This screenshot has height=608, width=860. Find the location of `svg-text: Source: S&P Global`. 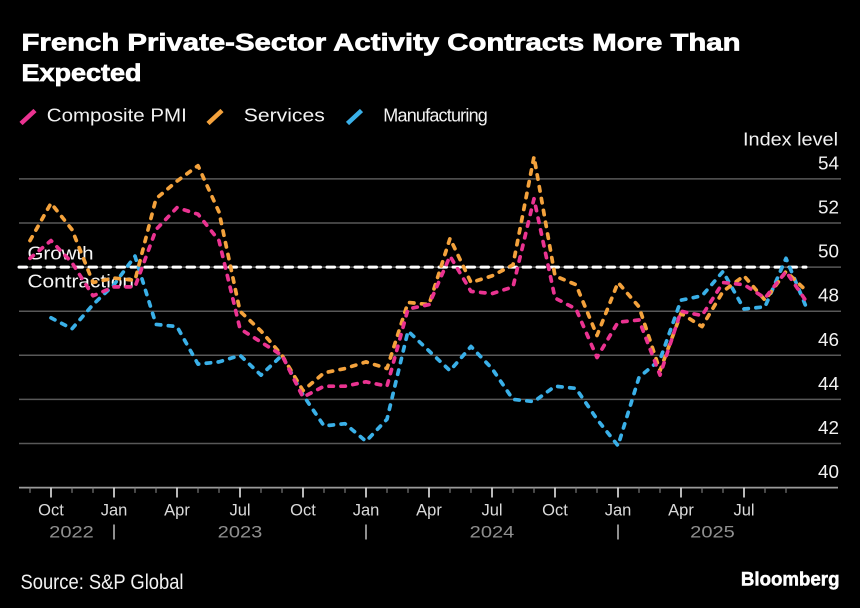

svg-text: Source: S&P Global is located at coordinates (102, 582).